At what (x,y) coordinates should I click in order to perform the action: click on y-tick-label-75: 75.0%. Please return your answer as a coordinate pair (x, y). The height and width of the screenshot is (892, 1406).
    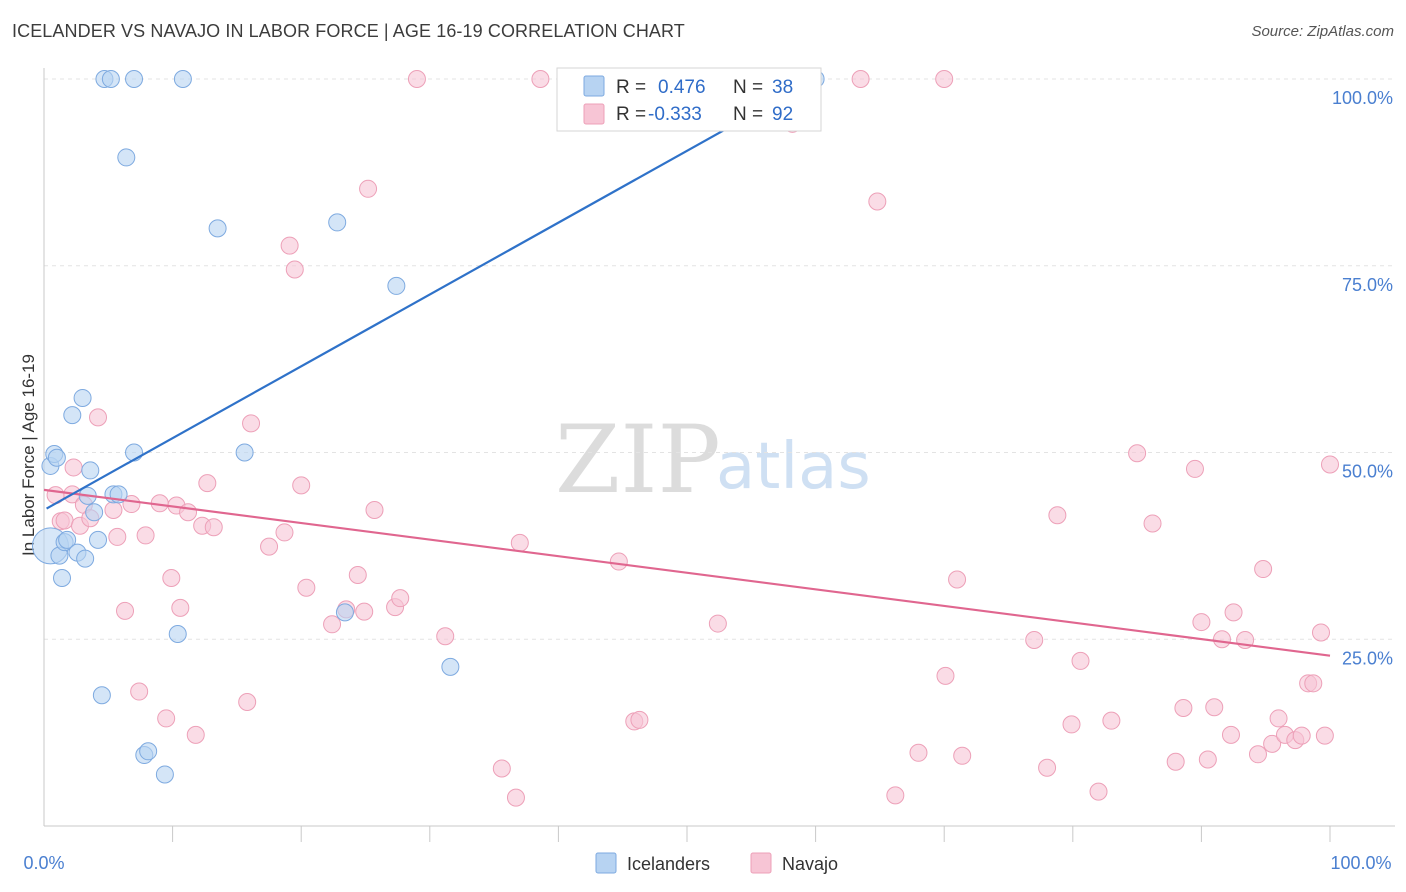
    Looking at the image, I should click on (1367, 285).